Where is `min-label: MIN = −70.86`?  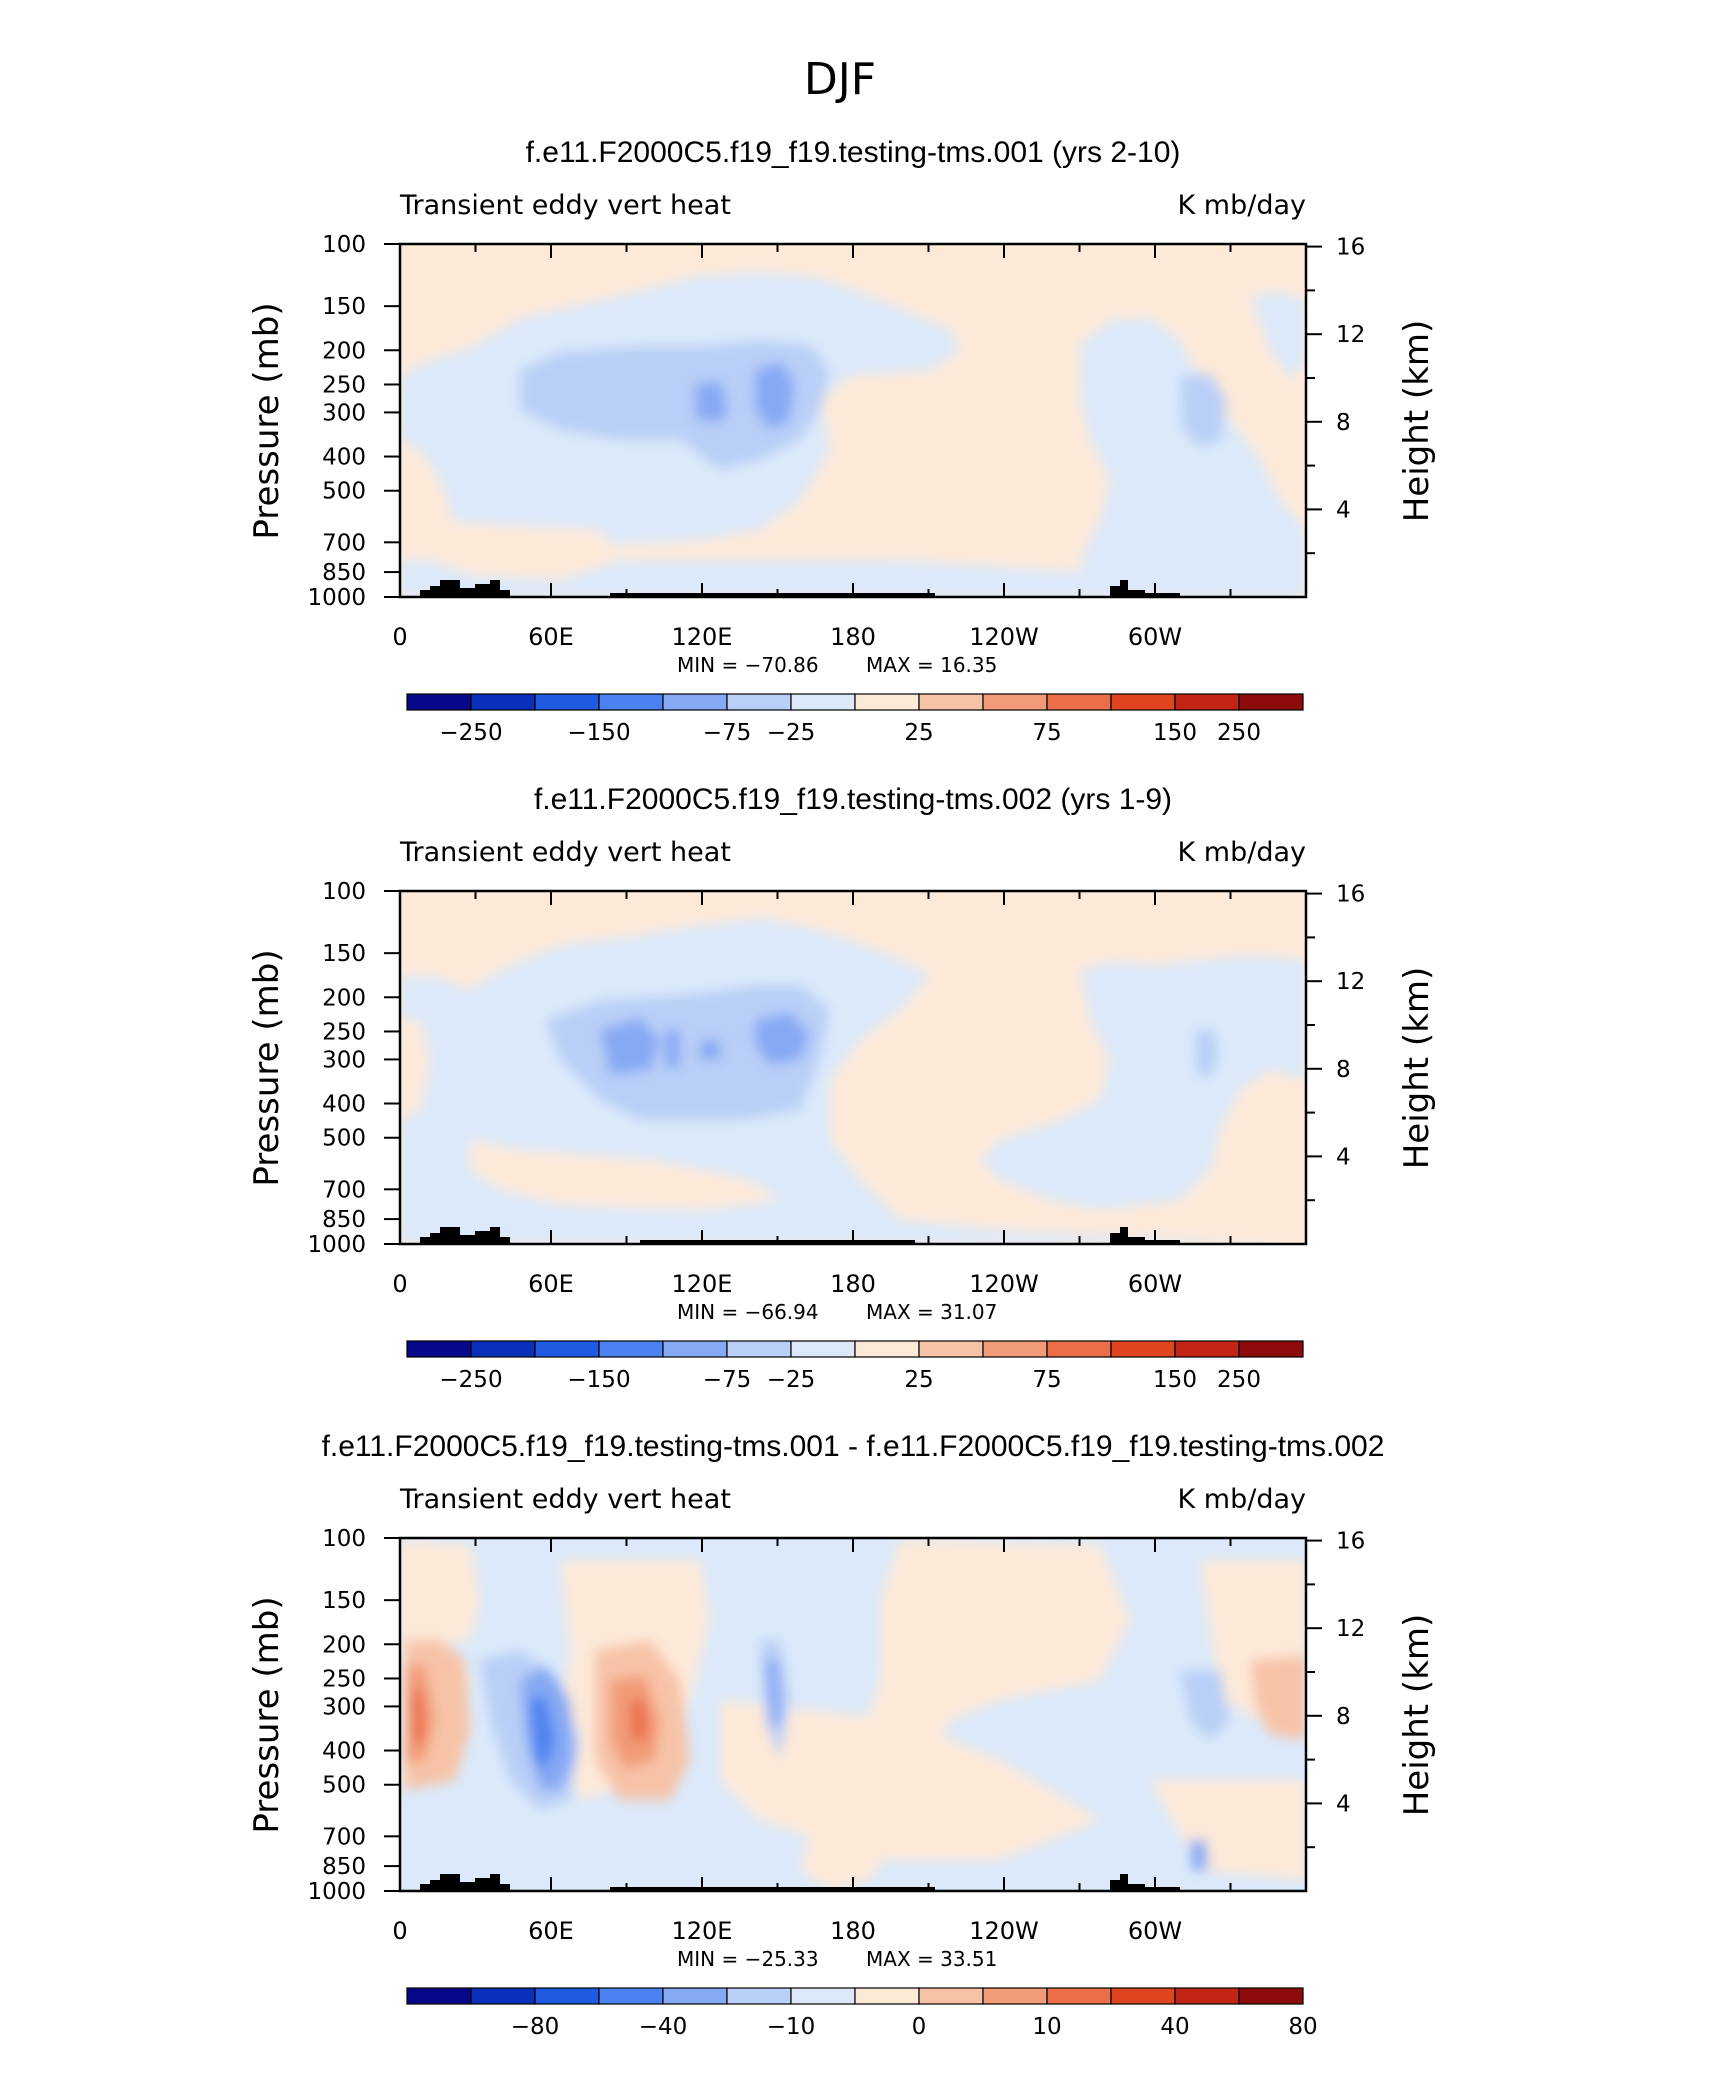 min-label: MIN = −70.86 is located at coordinates (748, 665).